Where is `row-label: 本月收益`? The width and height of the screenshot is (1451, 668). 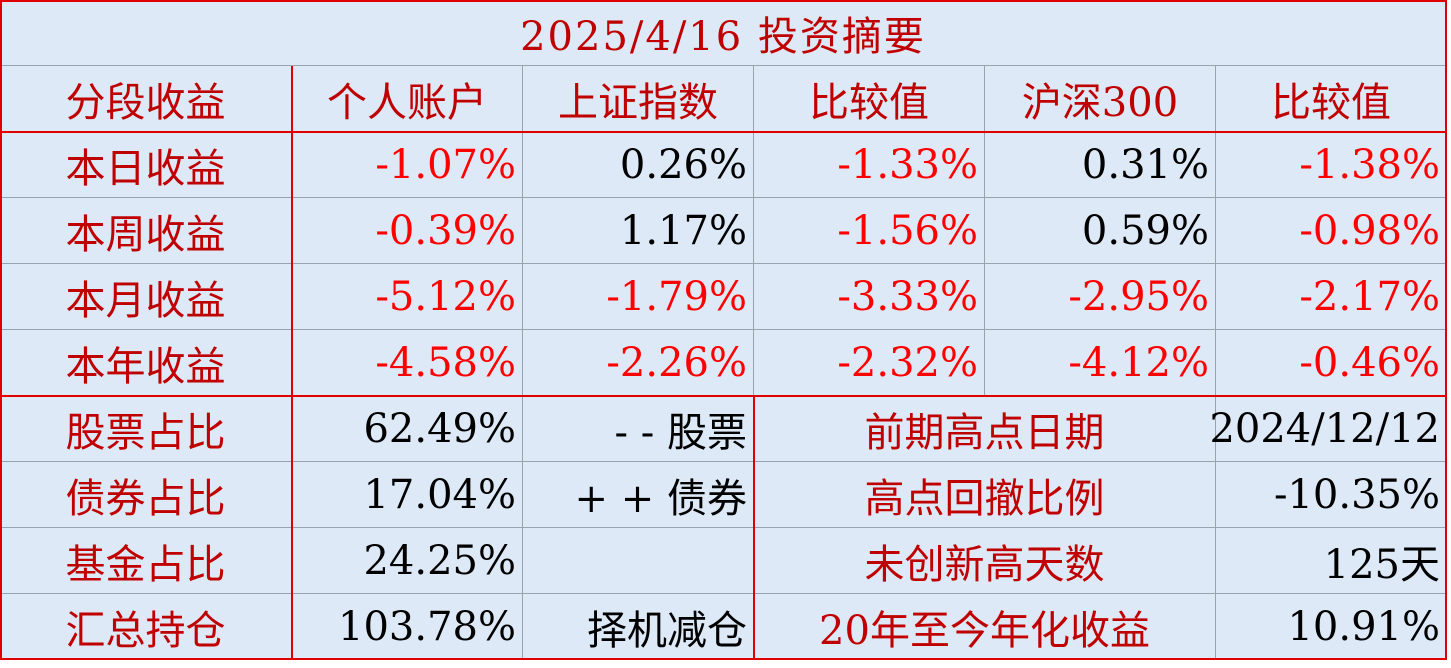 row-label: 本月收益 is located at coordinates (146, 297).